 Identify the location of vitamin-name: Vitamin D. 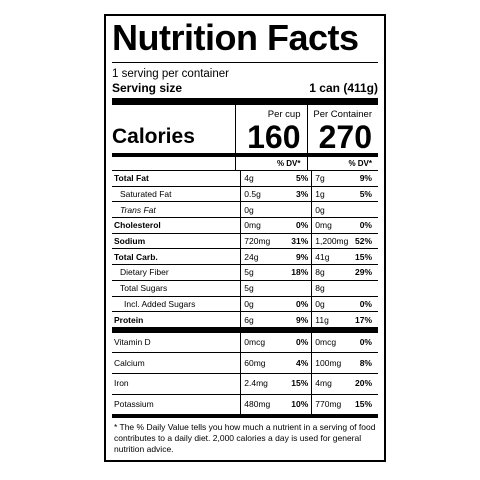
(176, 341).